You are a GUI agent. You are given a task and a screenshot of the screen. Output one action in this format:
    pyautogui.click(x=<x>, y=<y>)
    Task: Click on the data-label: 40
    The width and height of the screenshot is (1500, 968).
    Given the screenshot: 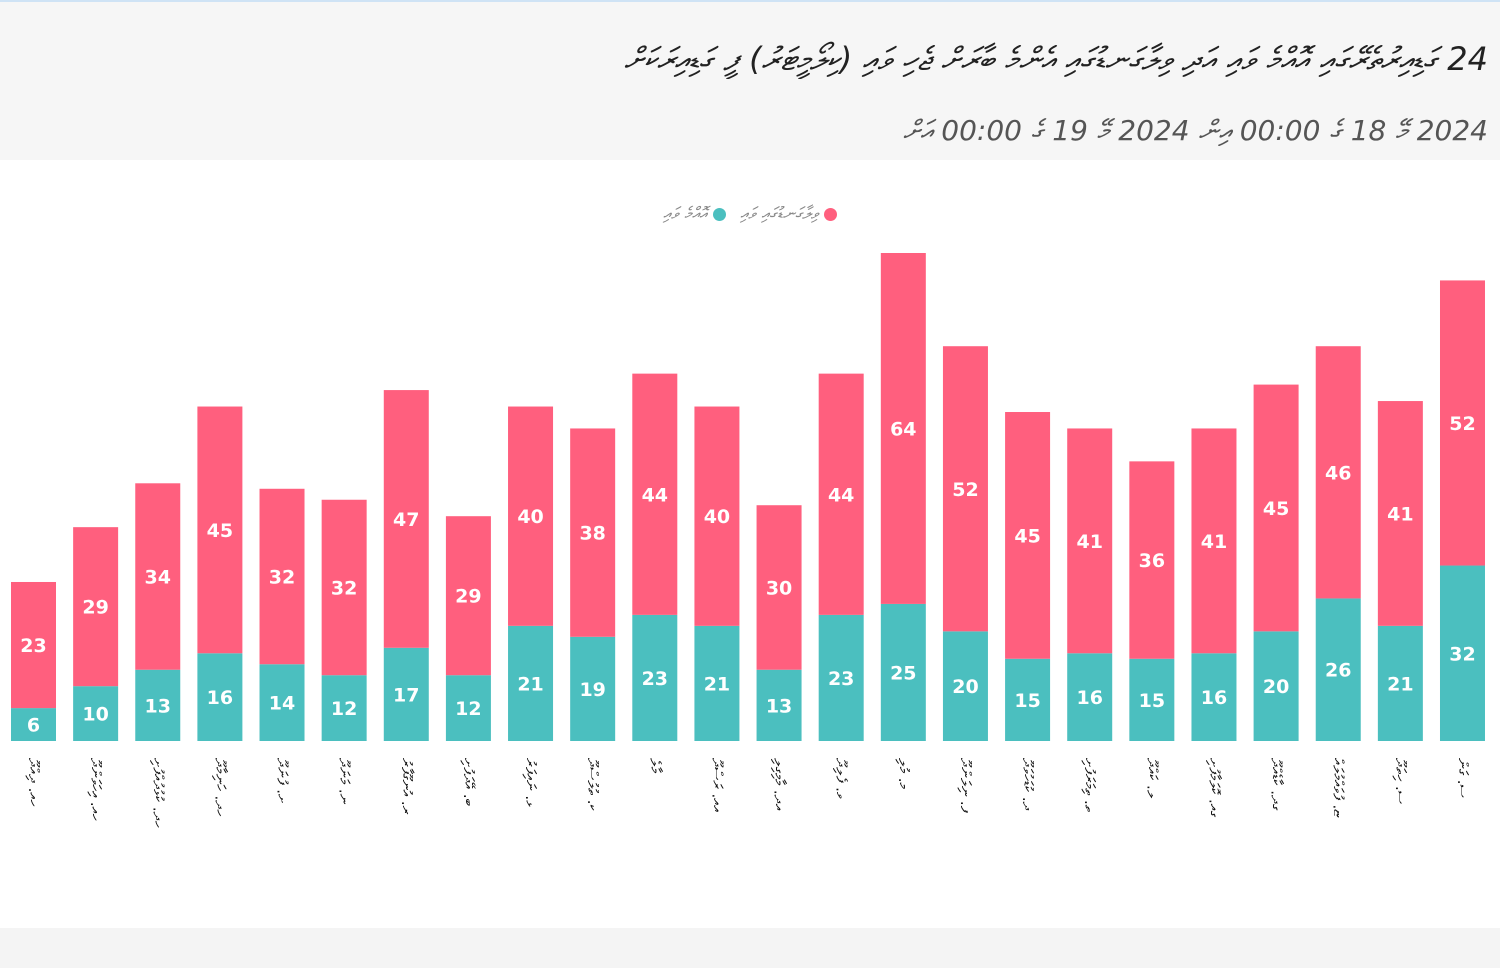 What is the action you would take?
    pyautogui.click(x=530, y=517)
    